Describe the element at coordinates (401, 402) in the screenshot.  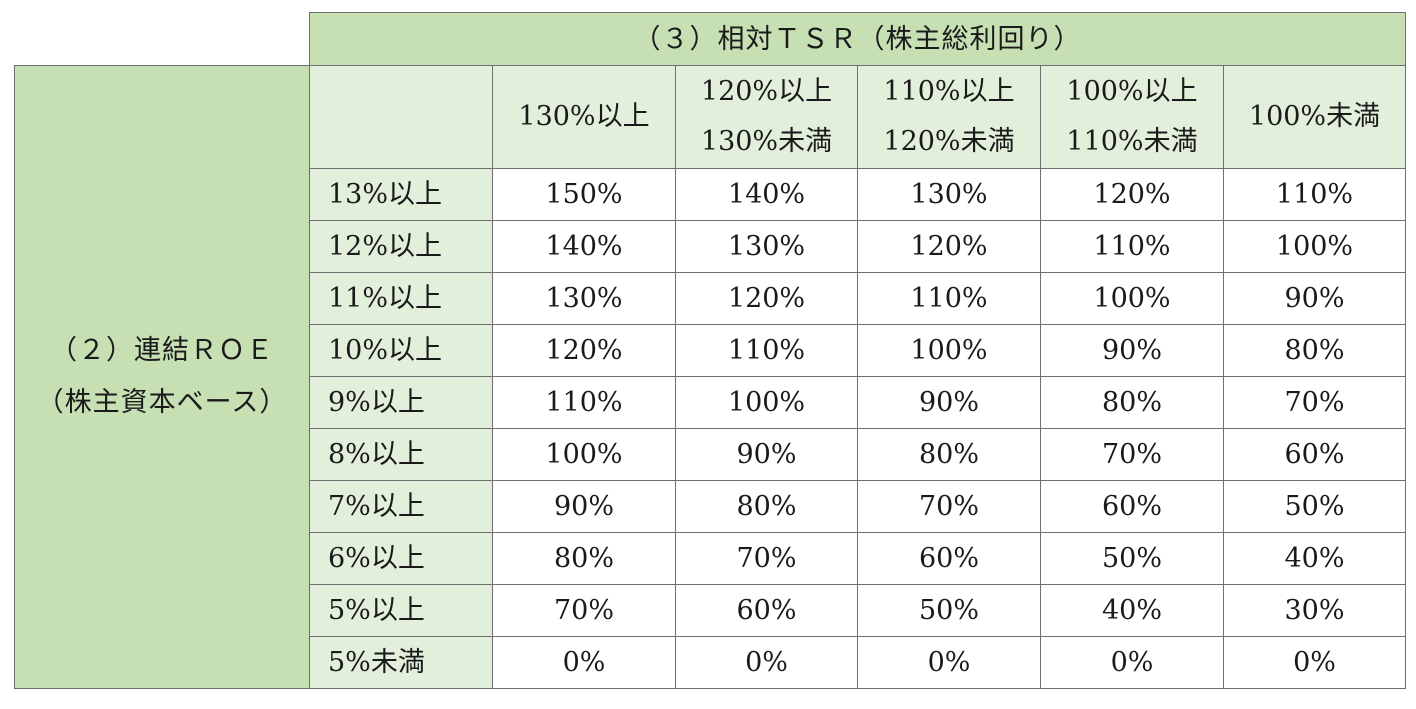
I see `row-header: 9%以上` at that location.